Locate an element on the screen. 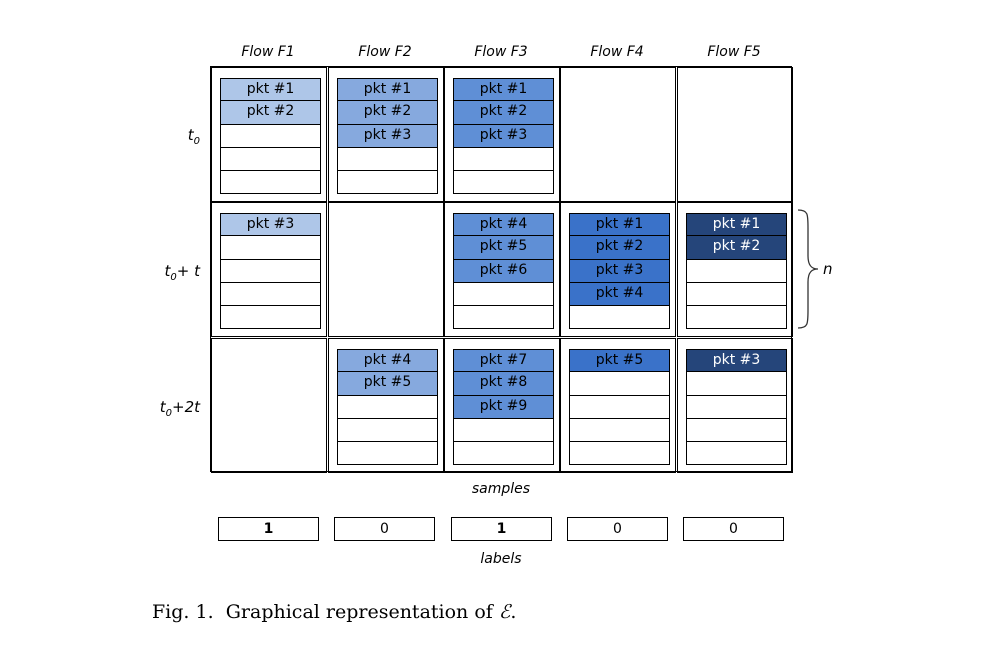 Image resolution: width=984 pixels, height=664 pixels. labels-caption: labels is located at coordinates (501, 559).